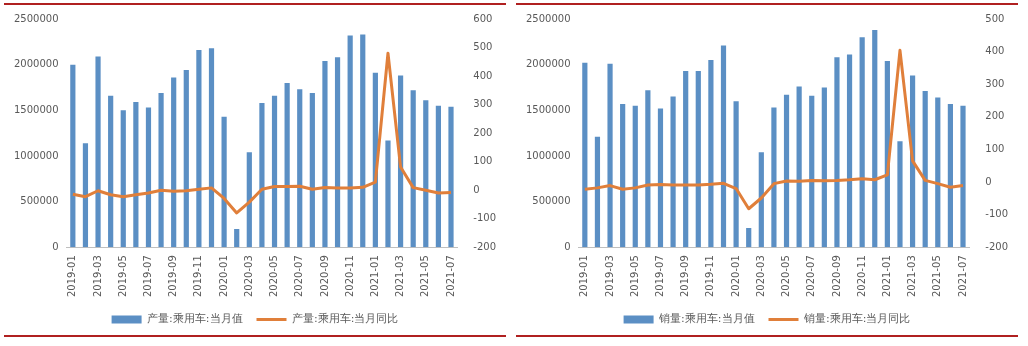  Describe the element at coordinates (198, 276) in the screenshot. I see `x-tick-label: 2019-11` at that location.